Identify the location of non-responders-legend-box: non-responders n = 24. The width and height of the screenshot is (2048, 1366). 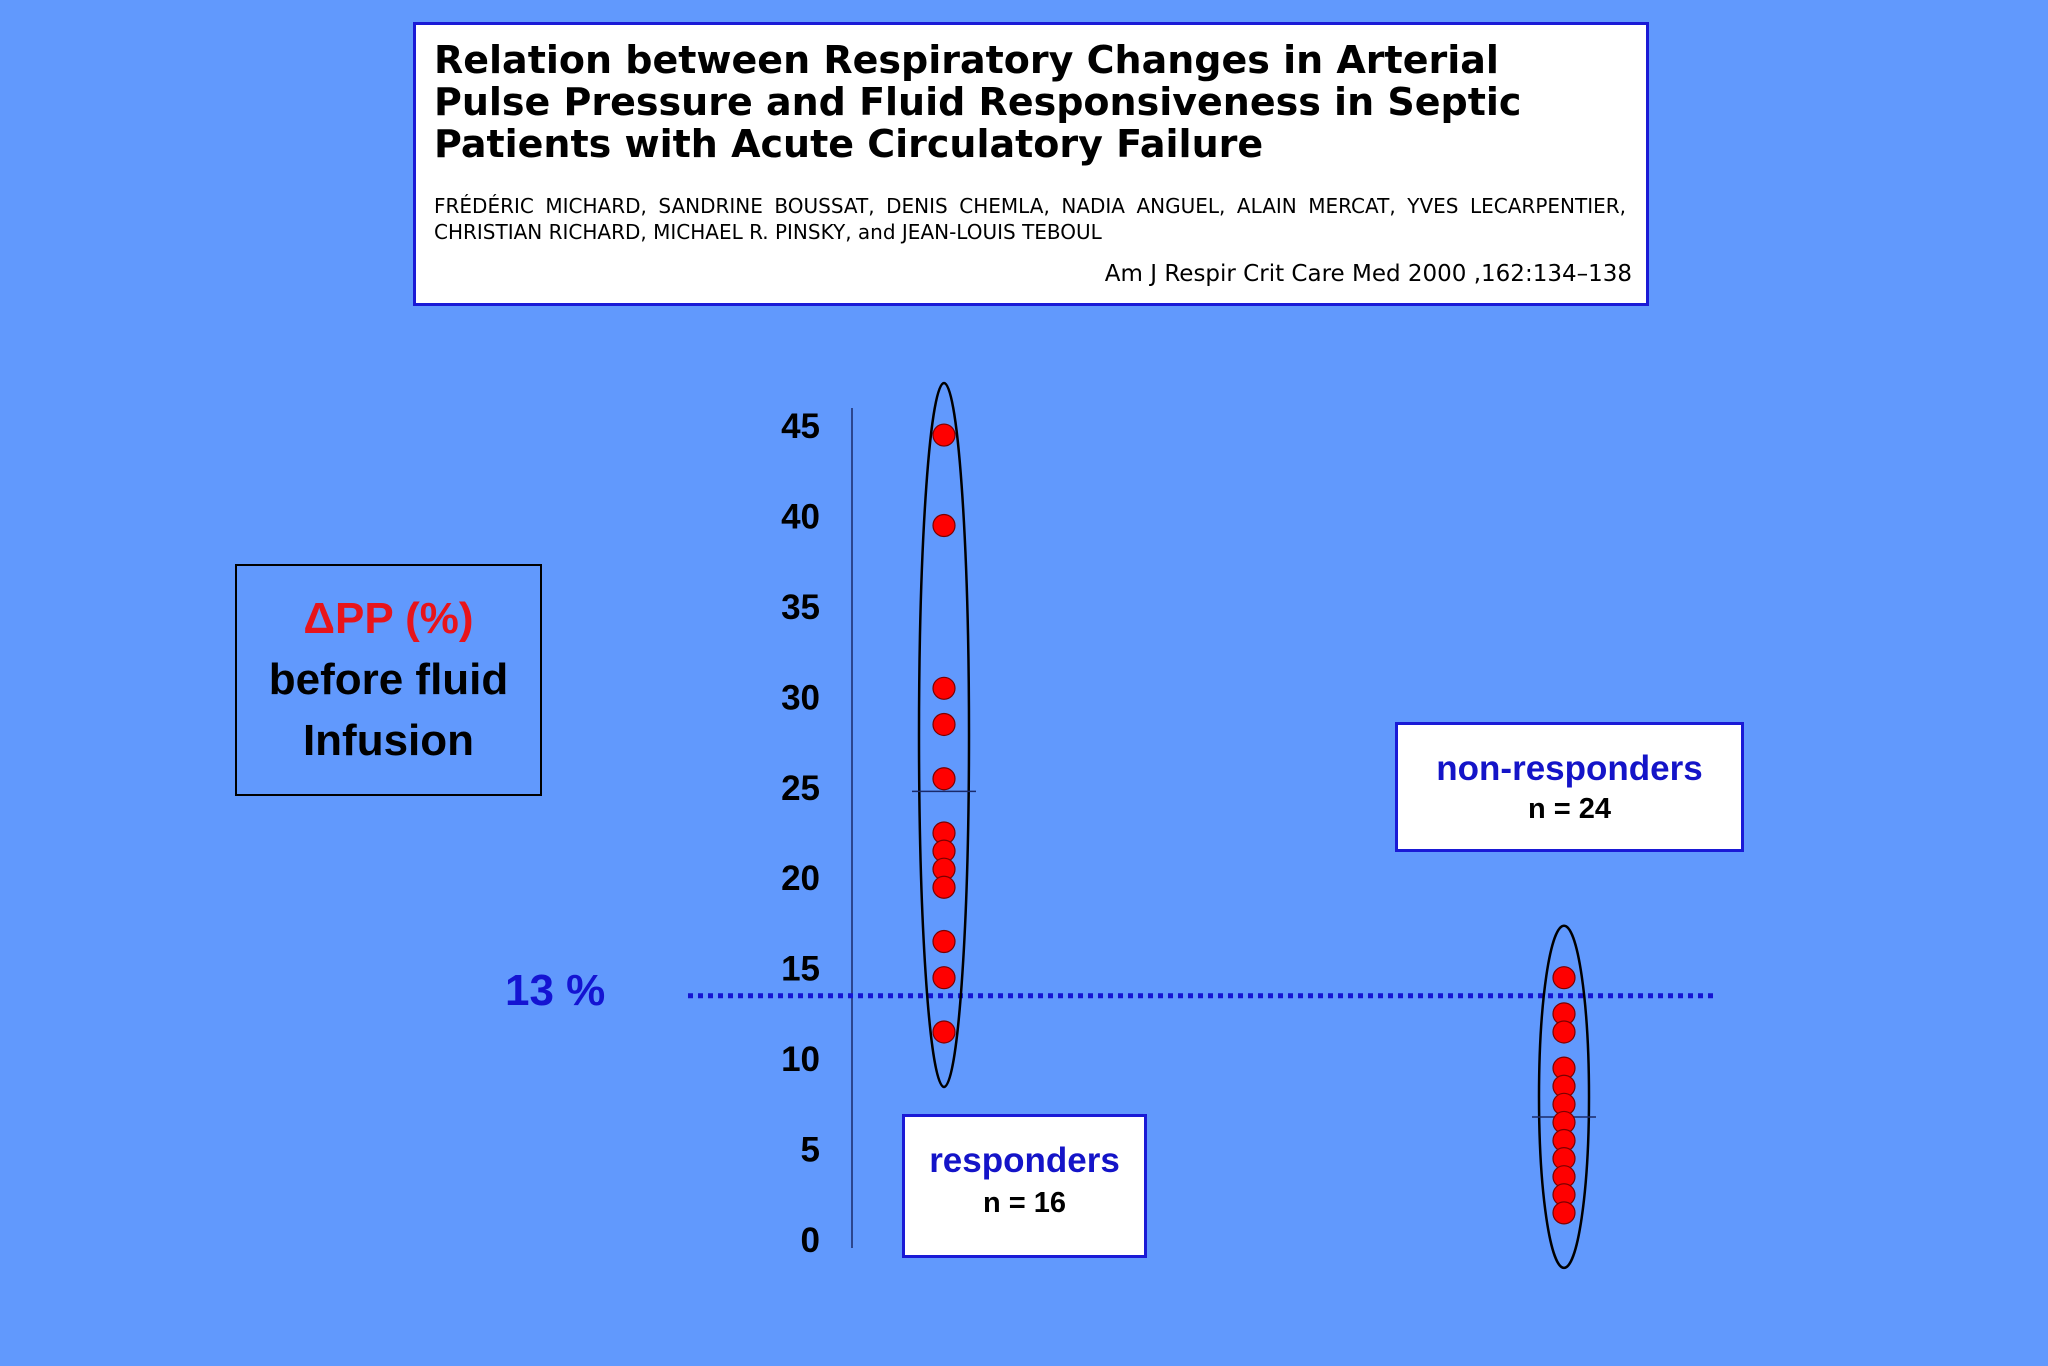
(1569, 787).